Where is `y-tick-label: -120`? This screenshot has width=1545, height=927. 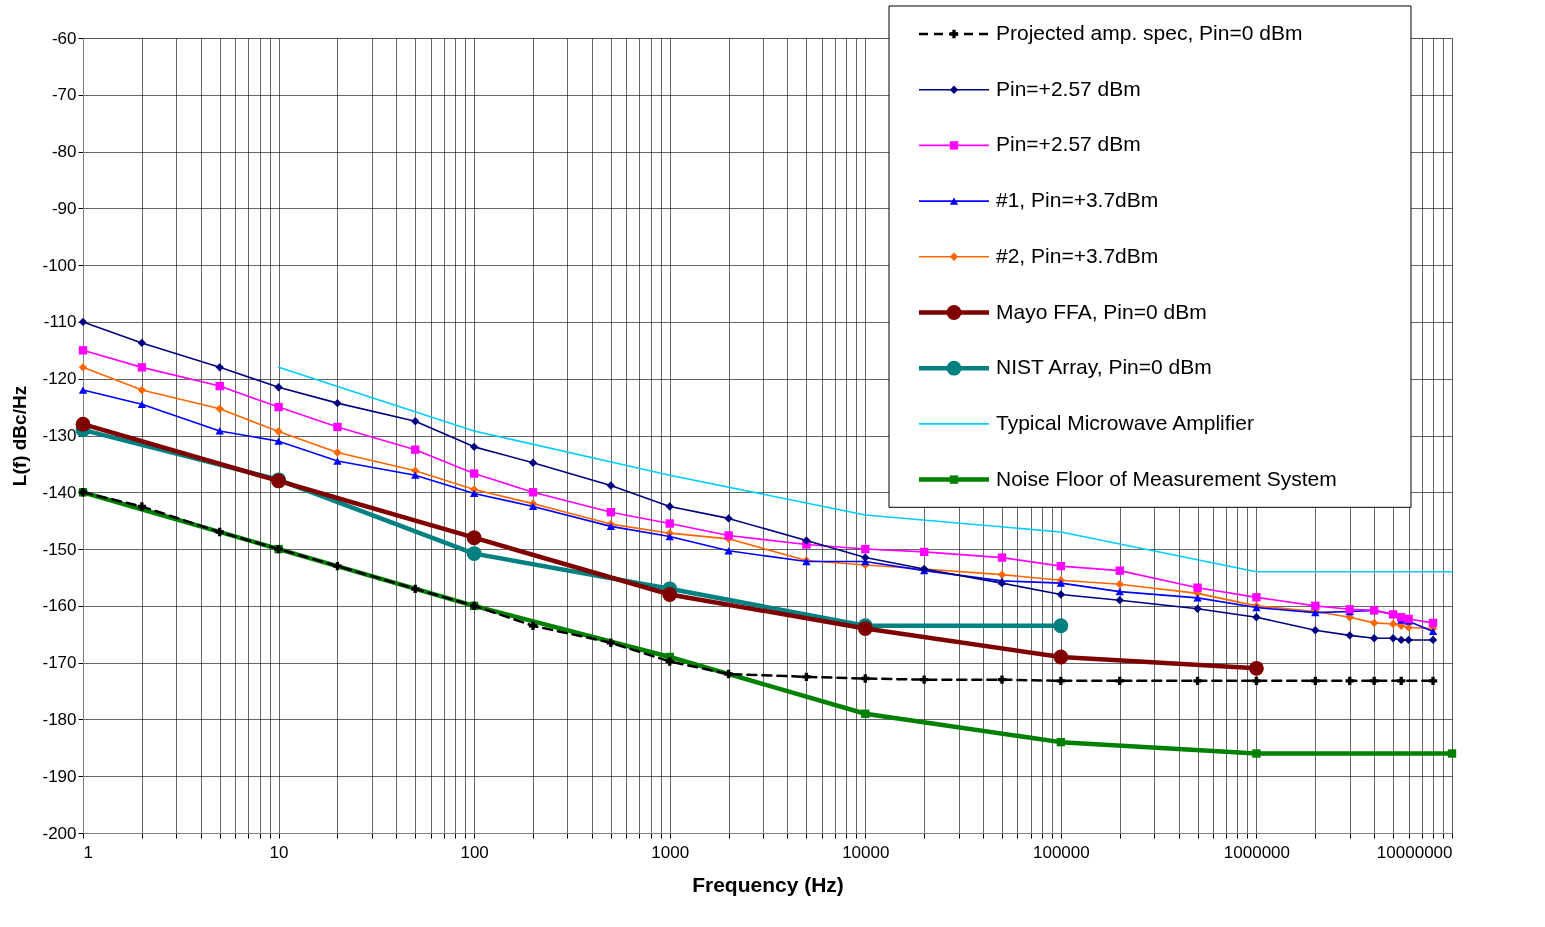
y-tick-label: -120 is located at coordinates (59, 379).